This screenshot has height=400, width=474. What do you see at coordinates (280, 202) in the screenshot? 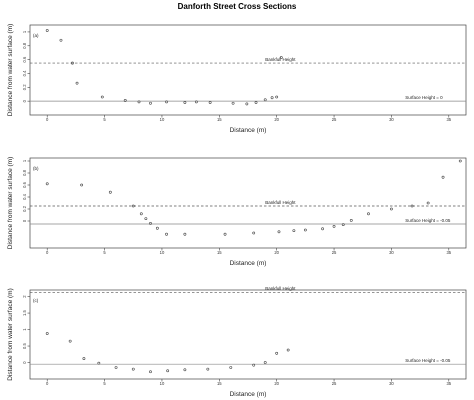
I see `bankfull-label-b: Bankfull Height` at bounding box center [280, 202].